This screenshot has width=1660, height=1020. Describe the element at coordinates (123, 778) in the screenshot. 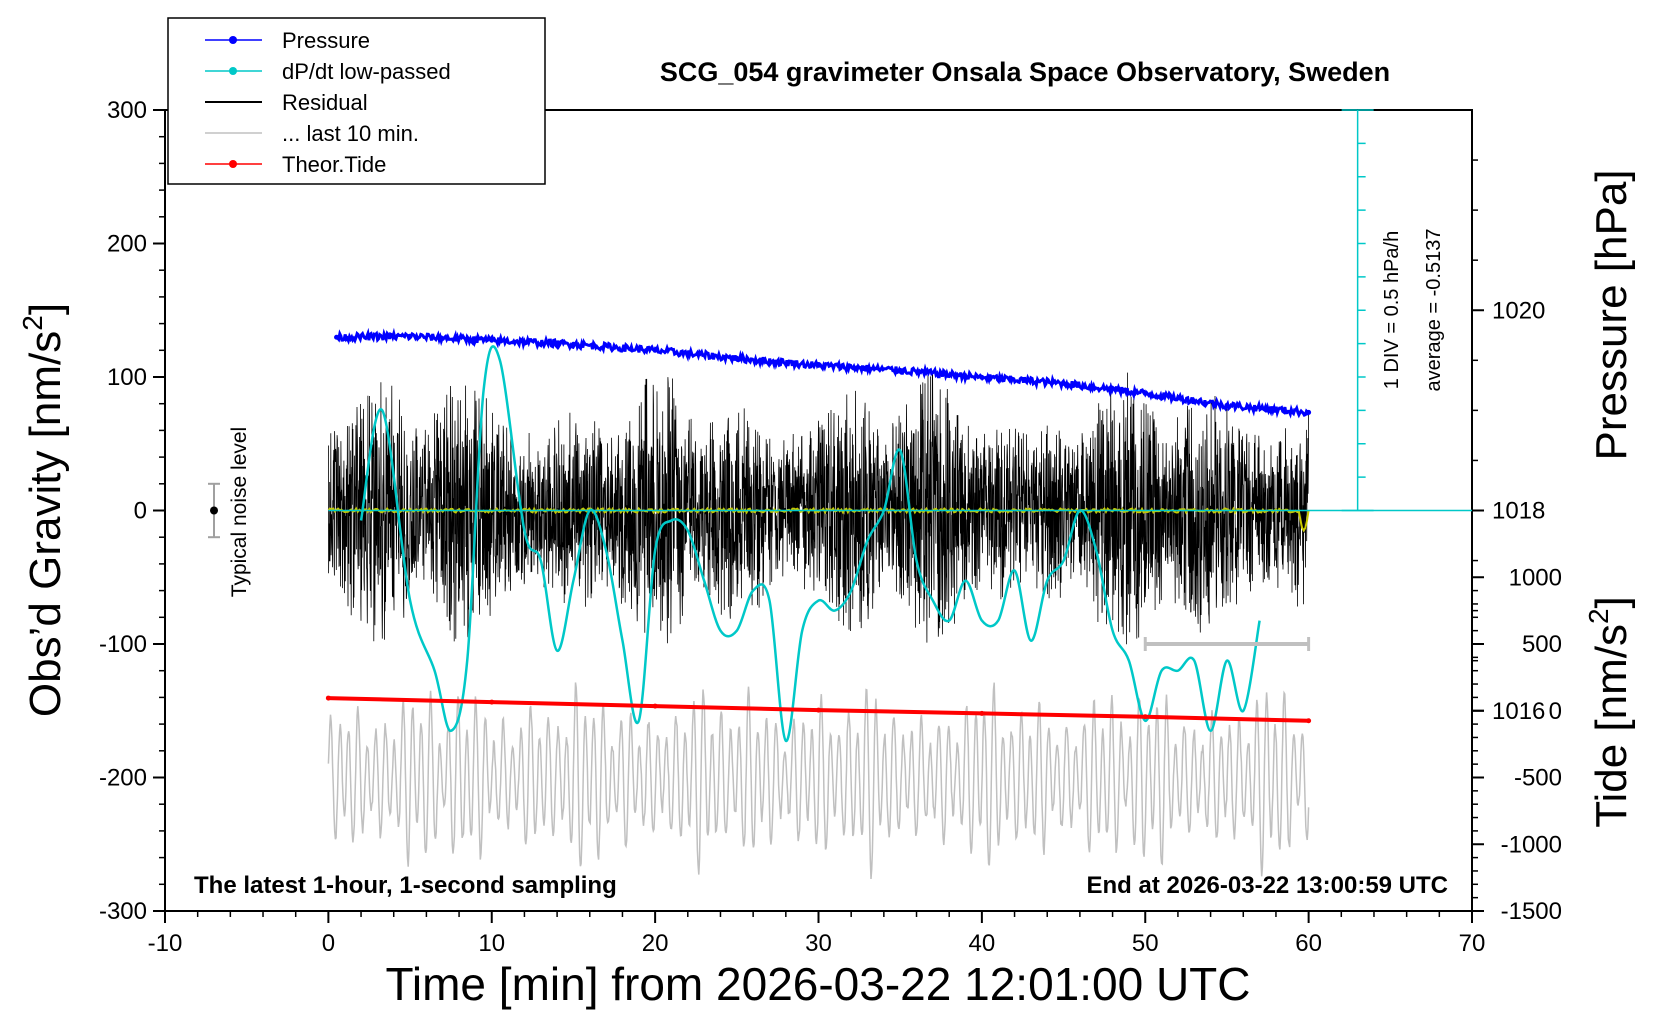

I see `gravity-tick-label: -200` at that location.